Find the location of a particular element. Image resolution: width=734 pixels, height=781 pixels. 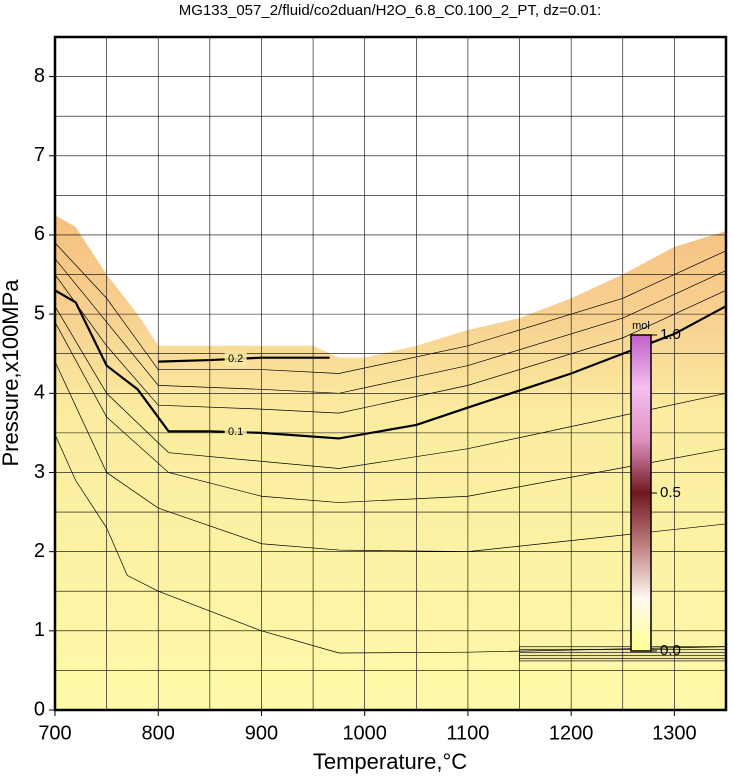

colorbar-tick-label: 0.5 is located at coordinates (670, 492).